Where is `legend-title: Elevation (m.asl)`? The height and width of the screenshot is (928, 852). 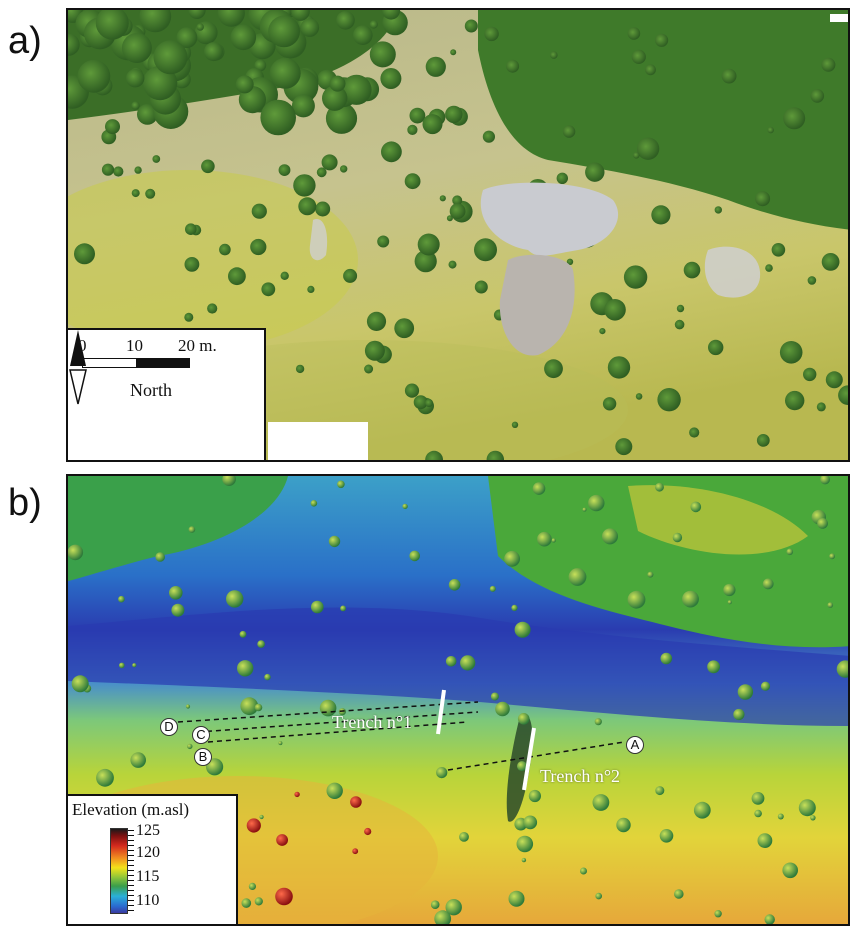
legend-title: Elevation (m.asl) is located at coordinates (131, 809).